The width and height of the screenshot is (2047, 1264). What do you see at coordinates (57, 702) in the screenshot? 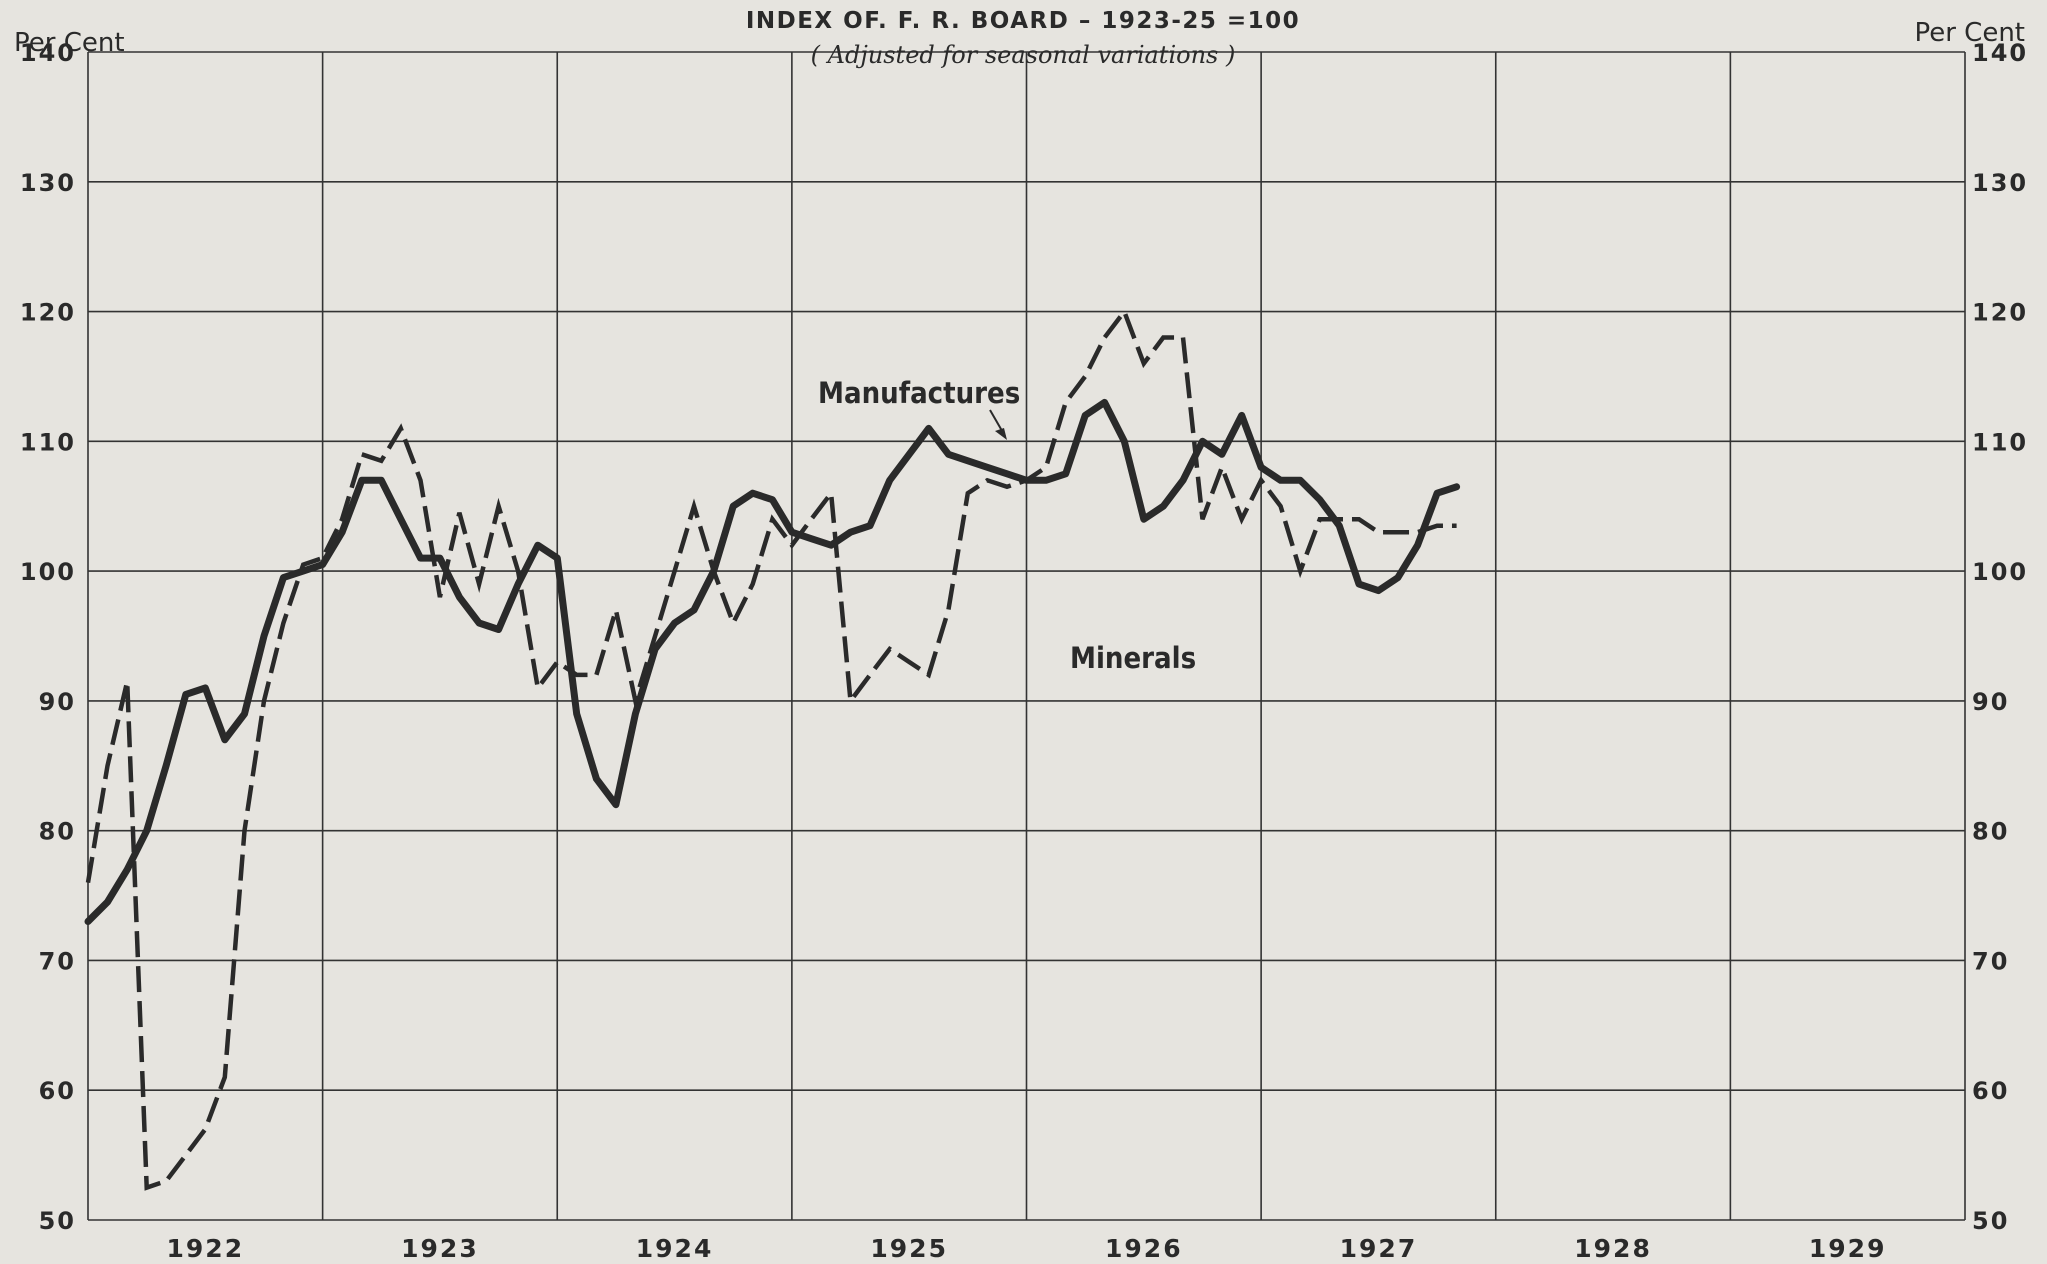
I see `y-tick-label-left: 90` at bounding box center [57, 702].